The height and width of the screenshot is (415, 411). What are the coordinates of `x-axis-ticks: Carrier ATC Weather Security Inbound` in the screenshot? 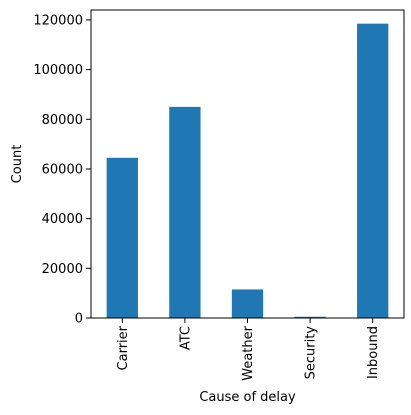 It's located at (248, 349).